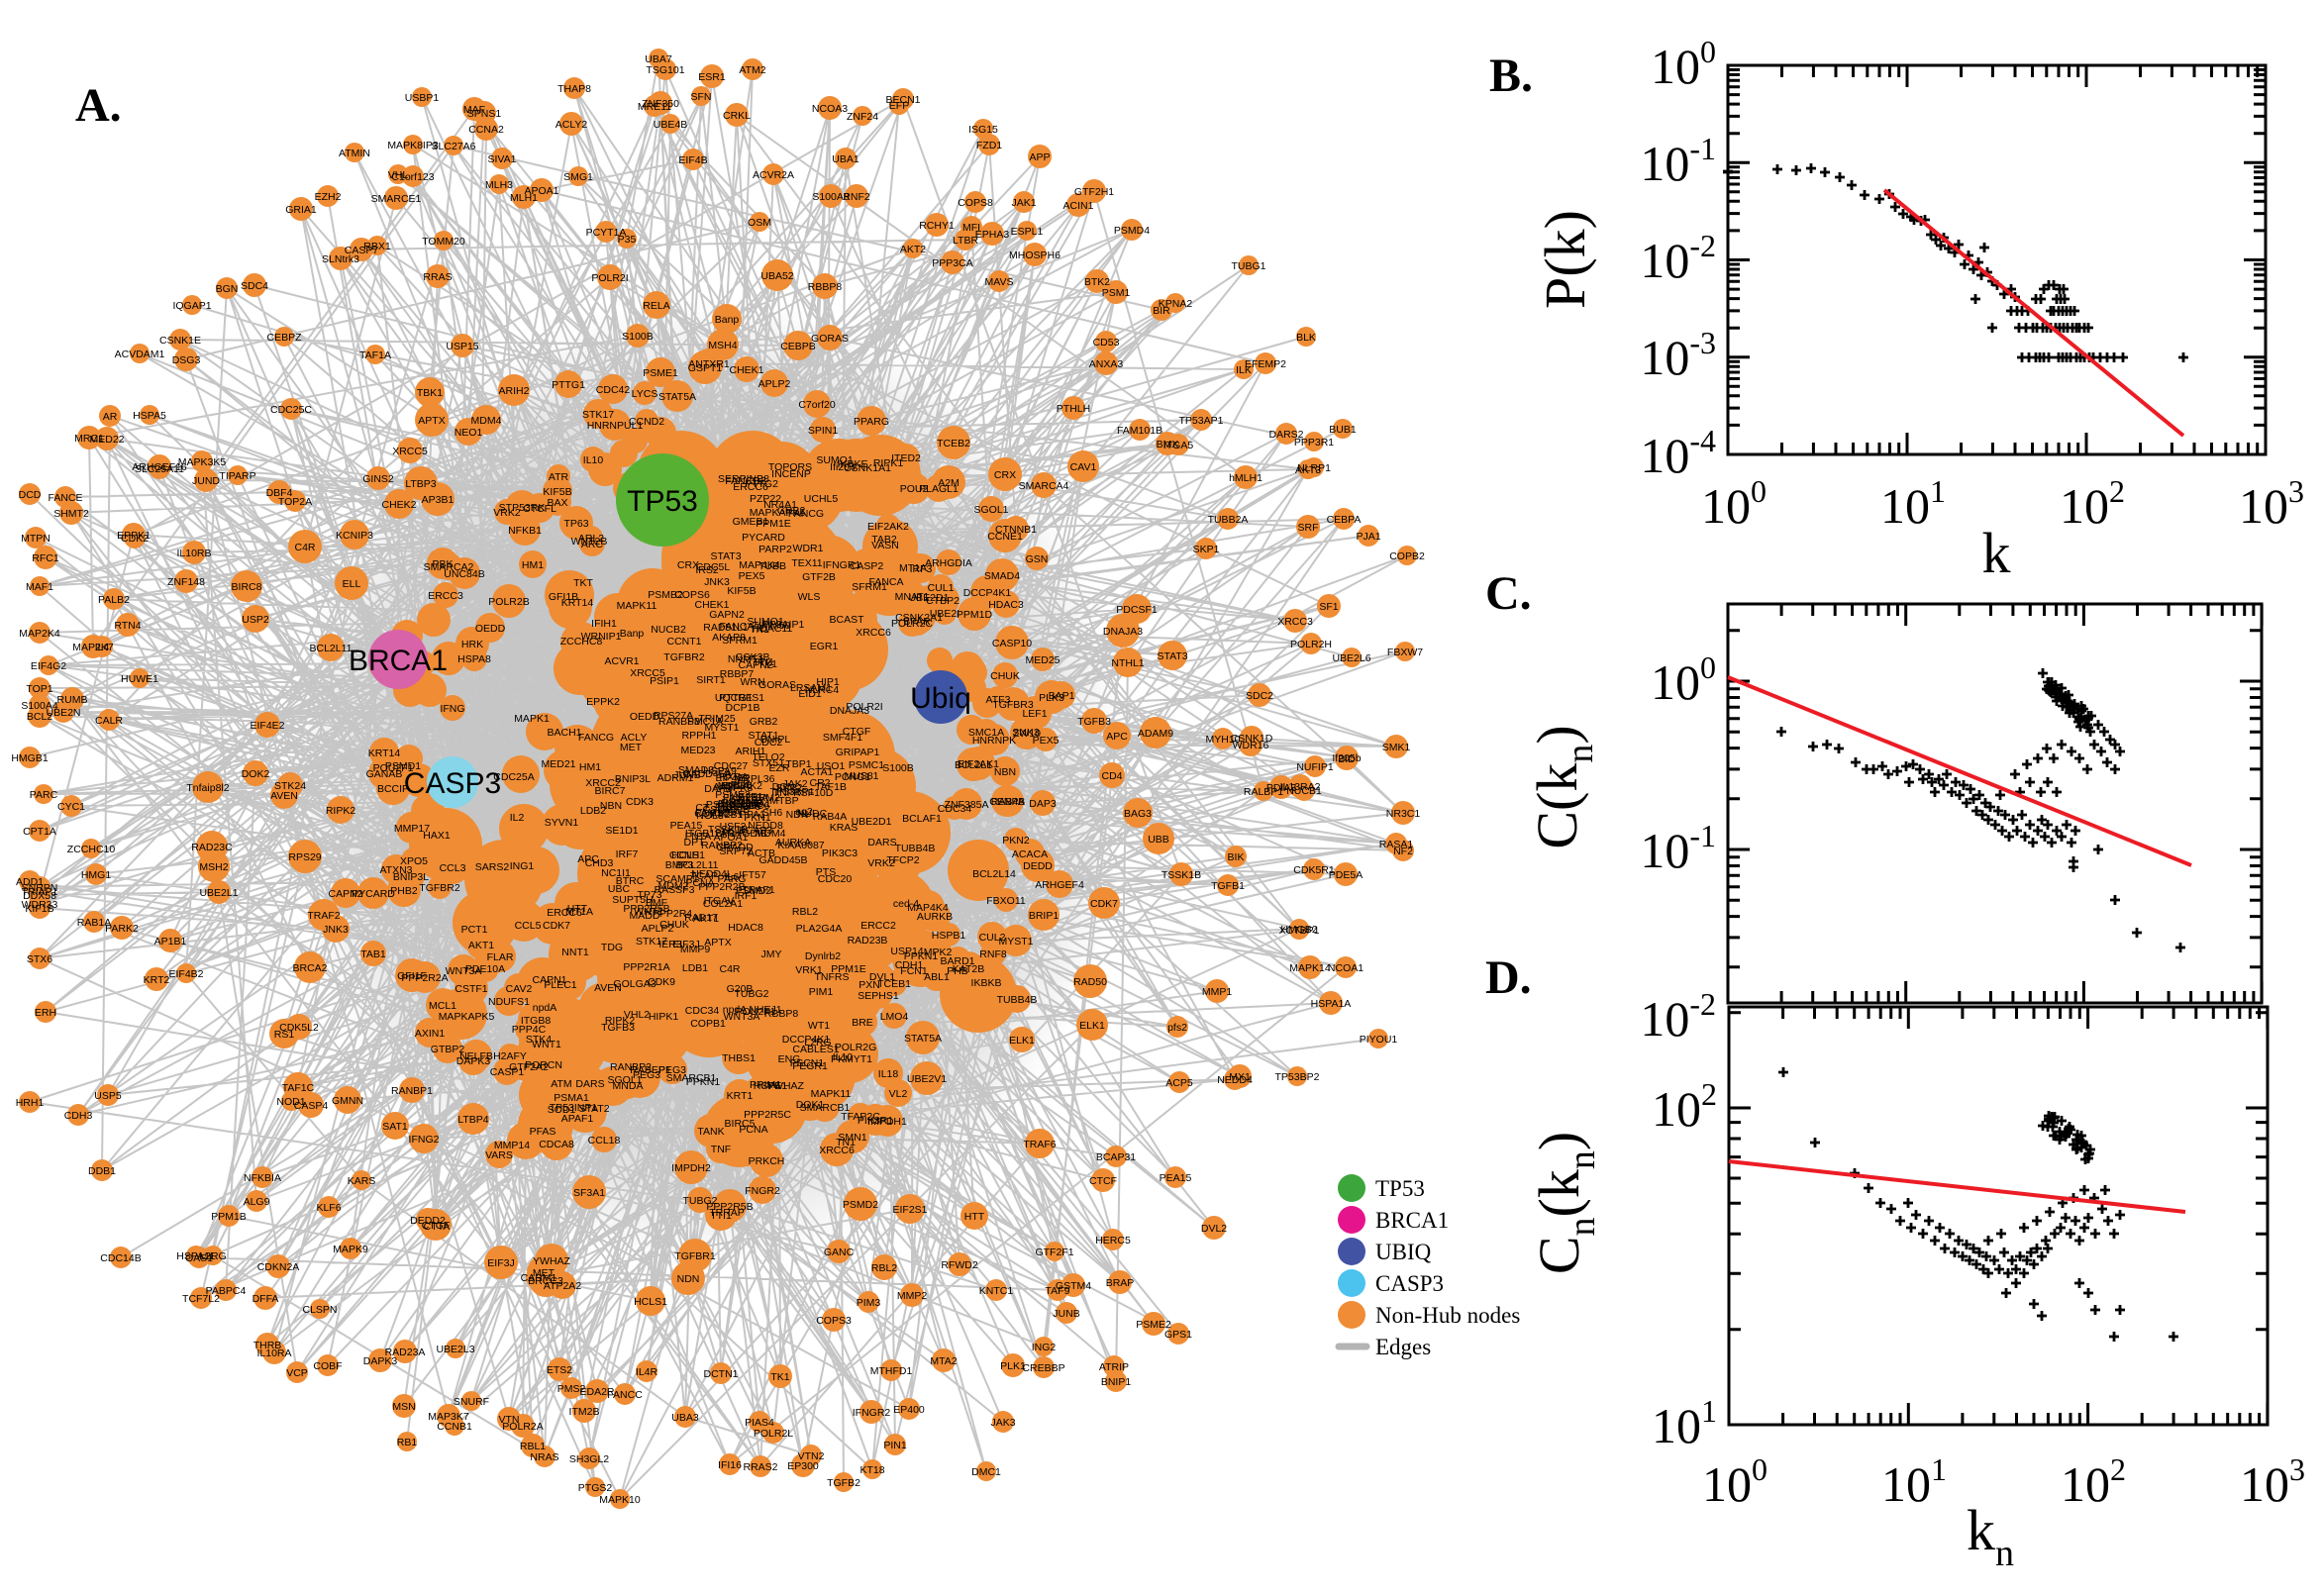  What do you see at coordinates (1735, 1482) in the screenshot?
I see `svg-text: 10⁰` at bounding box center [1735, 1482].